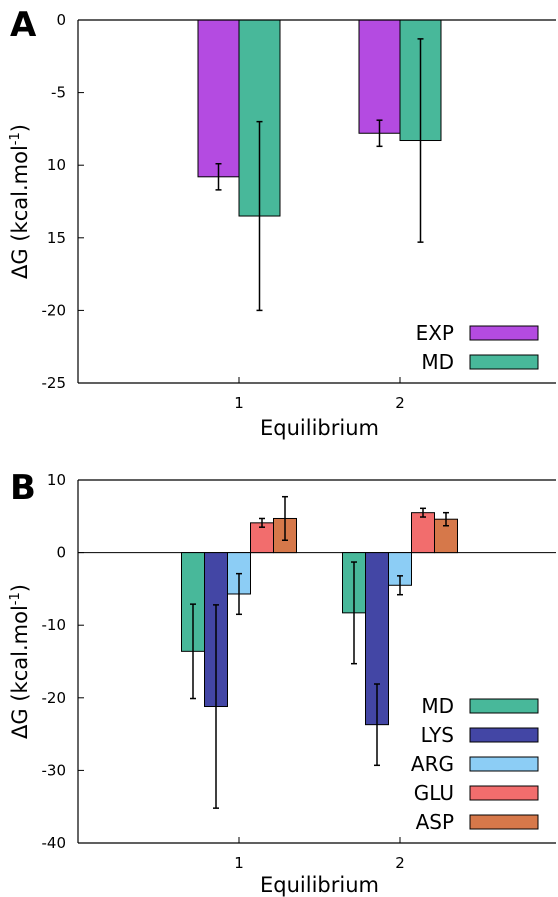 This screenshot has width=558, height=897. I want to click on y-tick-label: -10, so click(54, 625).